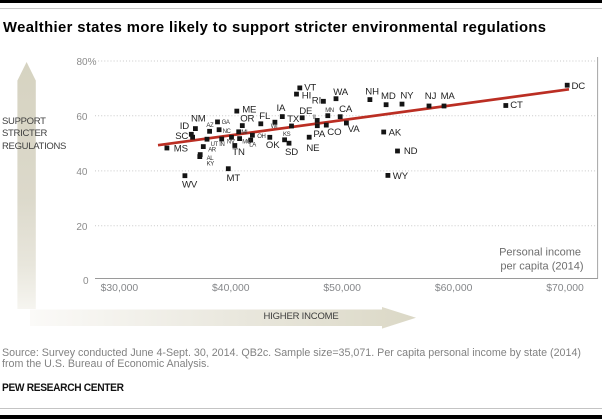 Image resolution: width=602 pixels, height=419 pixels. What do you see at coordinates (273, 145) in the screenshot?
I see `svg-text: OK` at bounding box center [273, 145].